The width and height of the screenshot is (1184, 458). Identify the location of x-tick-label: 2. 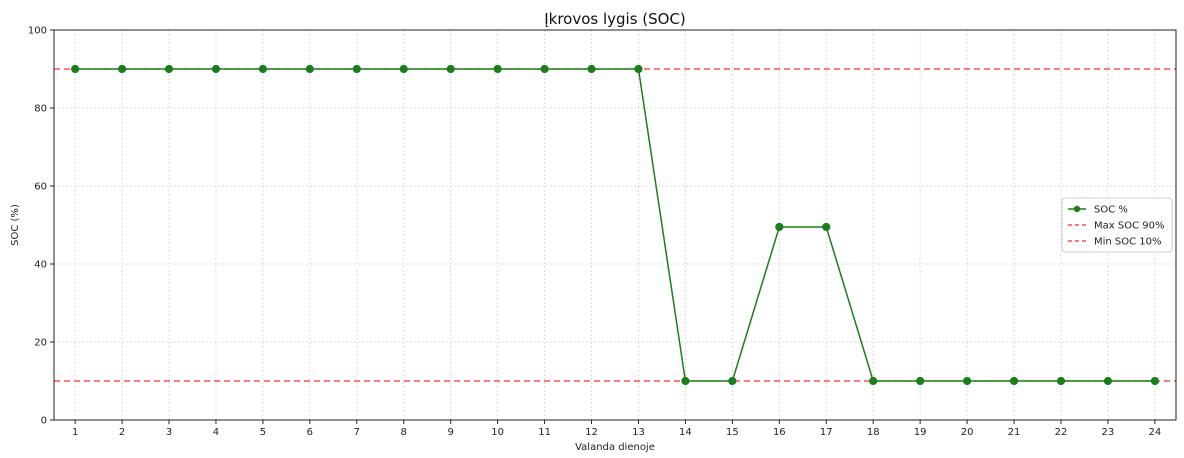
(122, 432).